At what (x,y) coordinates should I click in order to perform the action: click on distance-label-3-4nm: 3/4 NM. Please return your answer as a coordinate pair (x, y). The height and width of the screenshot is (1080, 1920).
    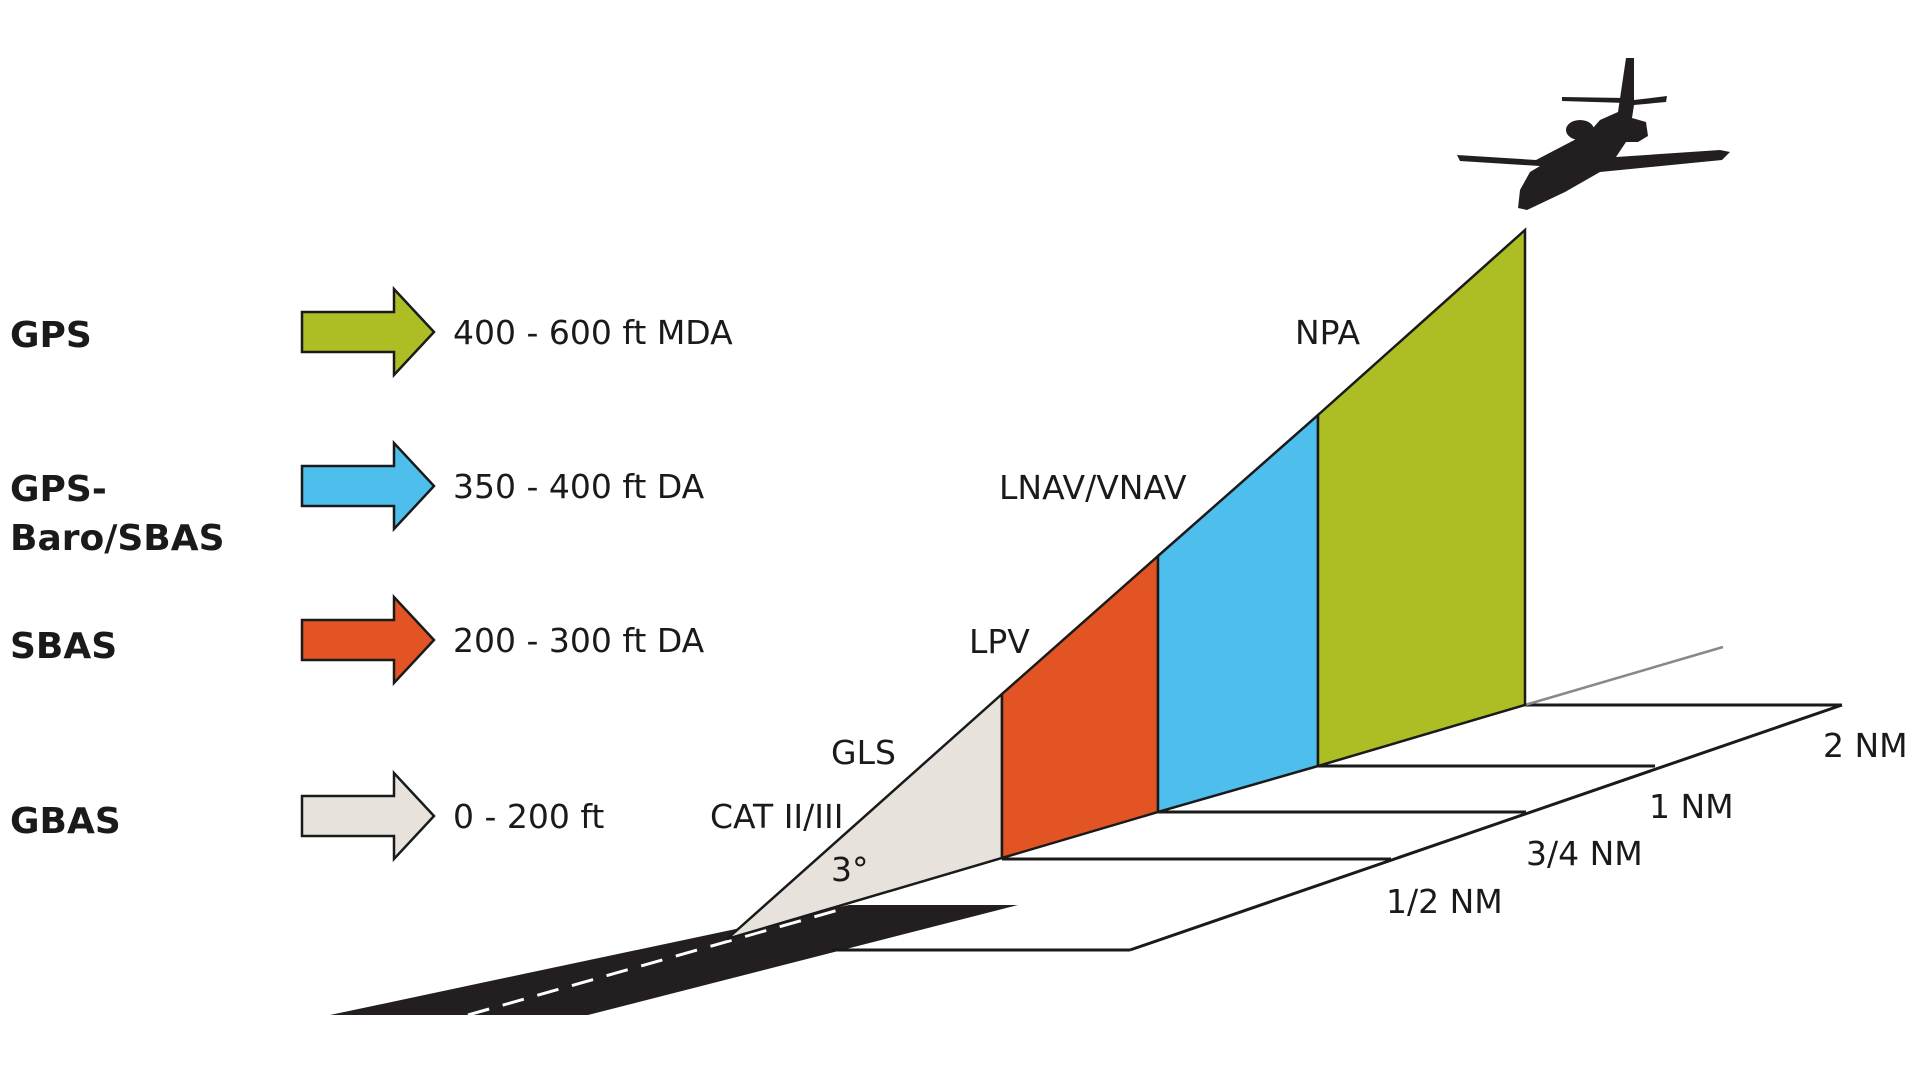
    Looking at the image, I should click on (1584, 853).